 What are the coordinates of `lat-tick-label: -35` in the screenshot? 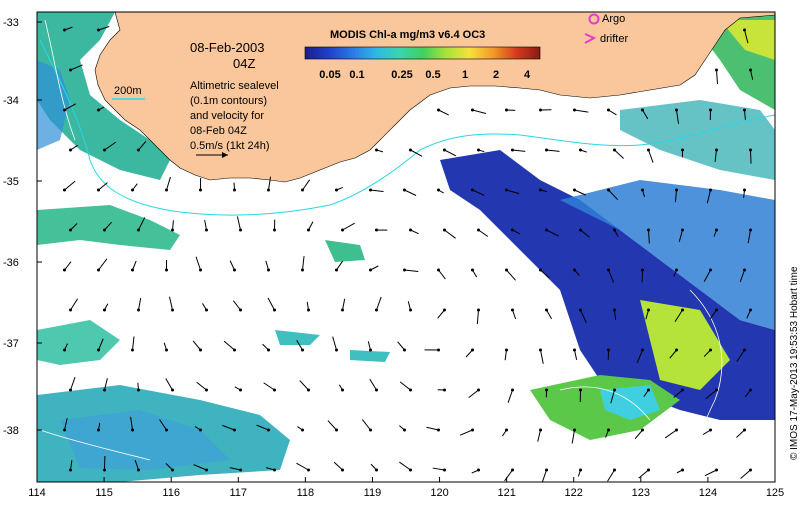 It's located at (11, 182).